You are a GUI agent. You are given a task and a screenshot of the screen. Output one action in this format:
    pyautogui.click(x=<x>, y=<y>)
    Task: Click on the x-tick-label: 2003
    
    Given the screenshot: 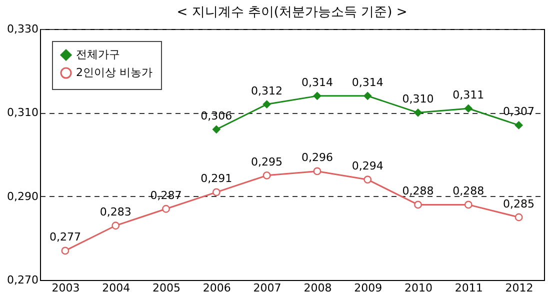 What is the action you would take?
    pyautogui.click(x=66, y=288)
    